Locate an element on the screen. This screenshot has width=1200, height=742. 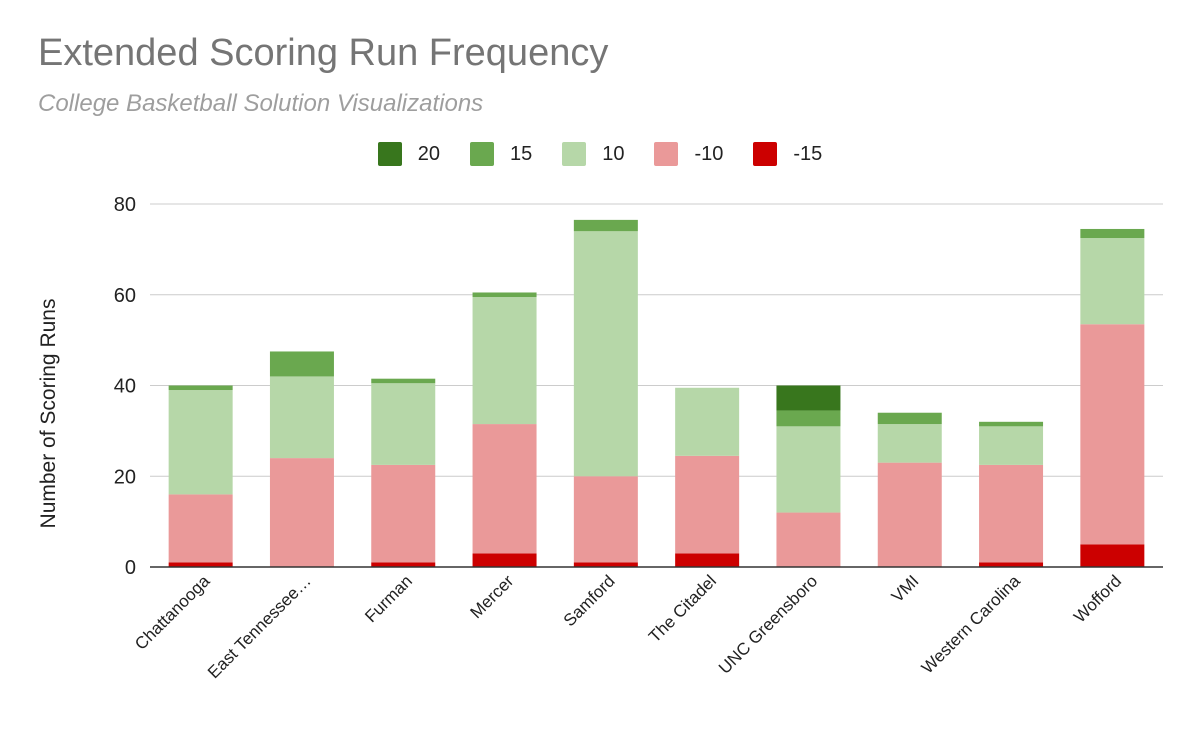
bar-unc-greensboro-series-neg10 is located at coordinates (808, 539).